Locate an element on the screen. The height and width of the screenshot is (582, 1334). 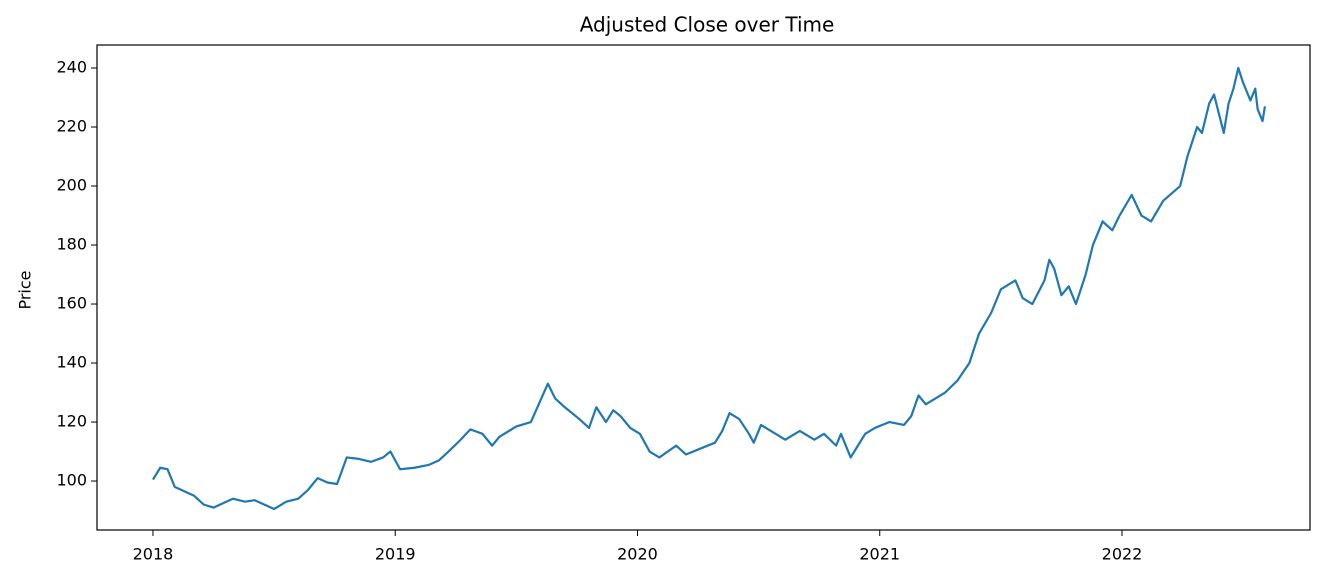
x-tick-label: 2018 is located at coordinates (153, 554).